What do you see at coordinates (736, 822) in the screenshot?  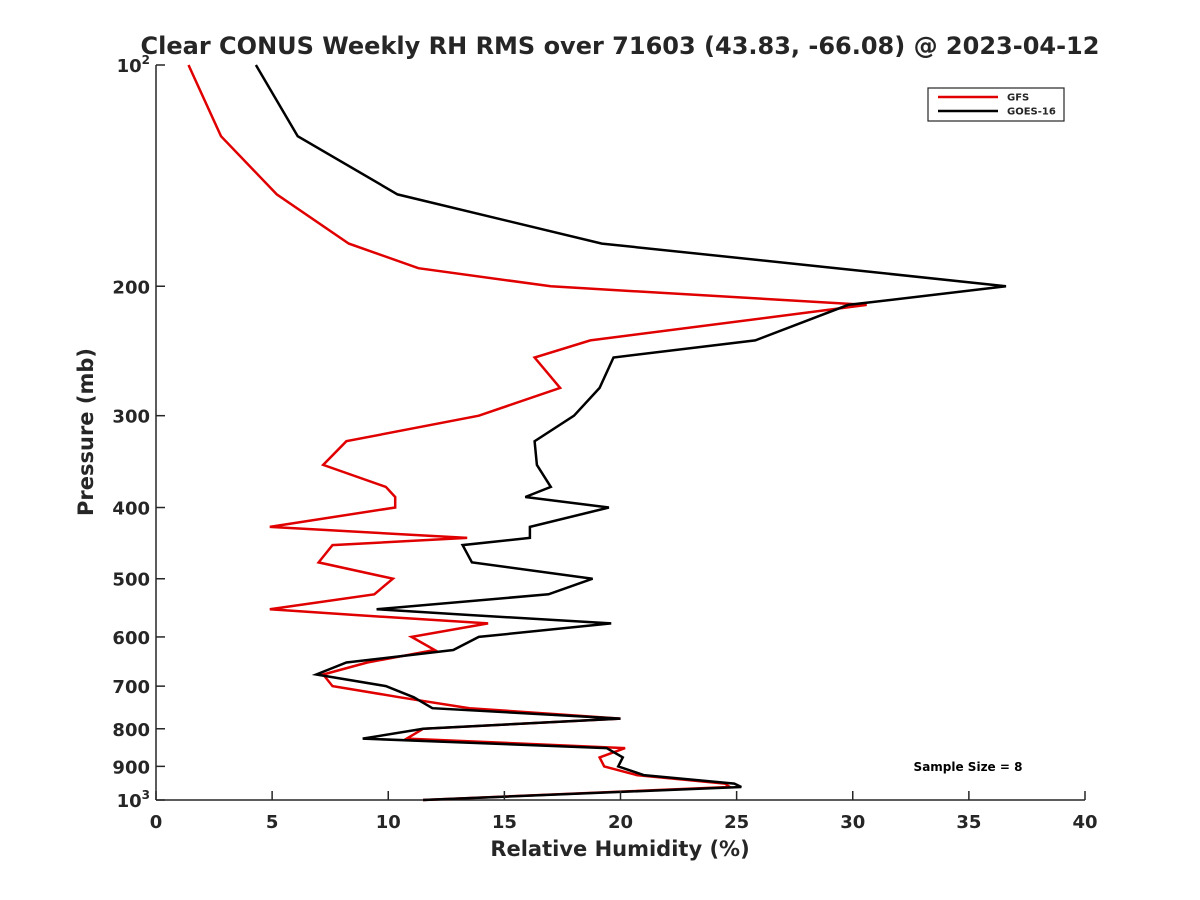 I see `x-tick-label: 25` at bounding box center [736, 822].